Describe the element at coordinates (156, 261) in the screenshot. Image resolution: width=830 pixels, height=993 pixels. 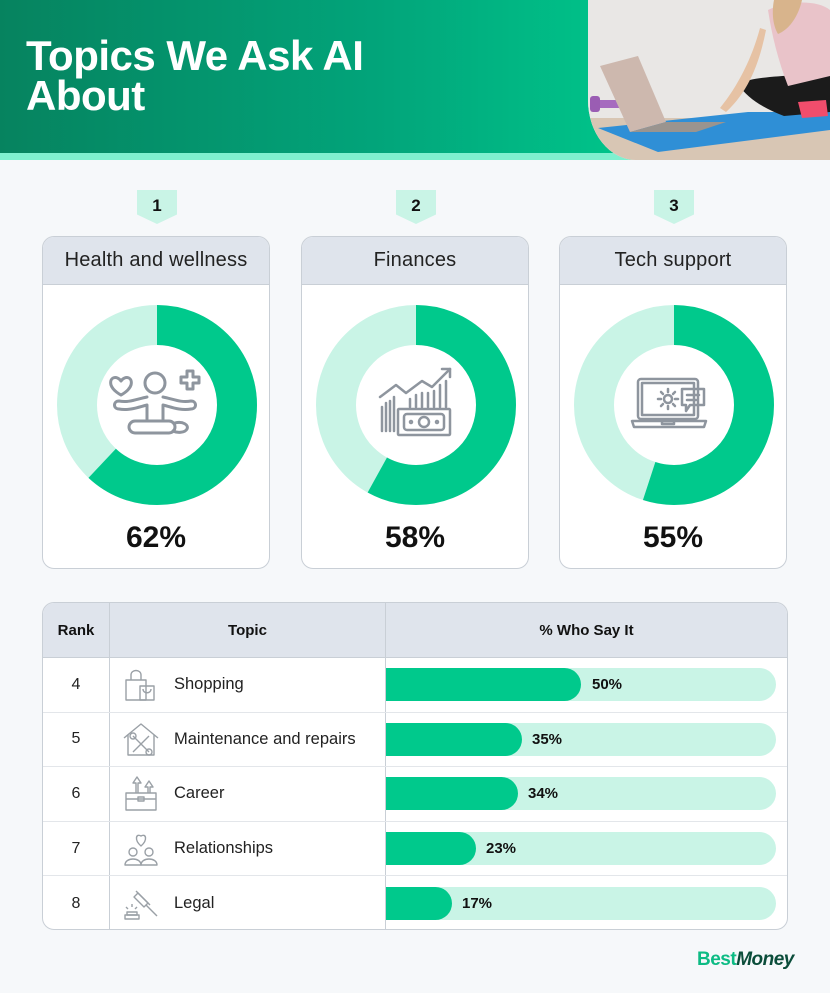
I see `card-title: Health and wellness` at that location.